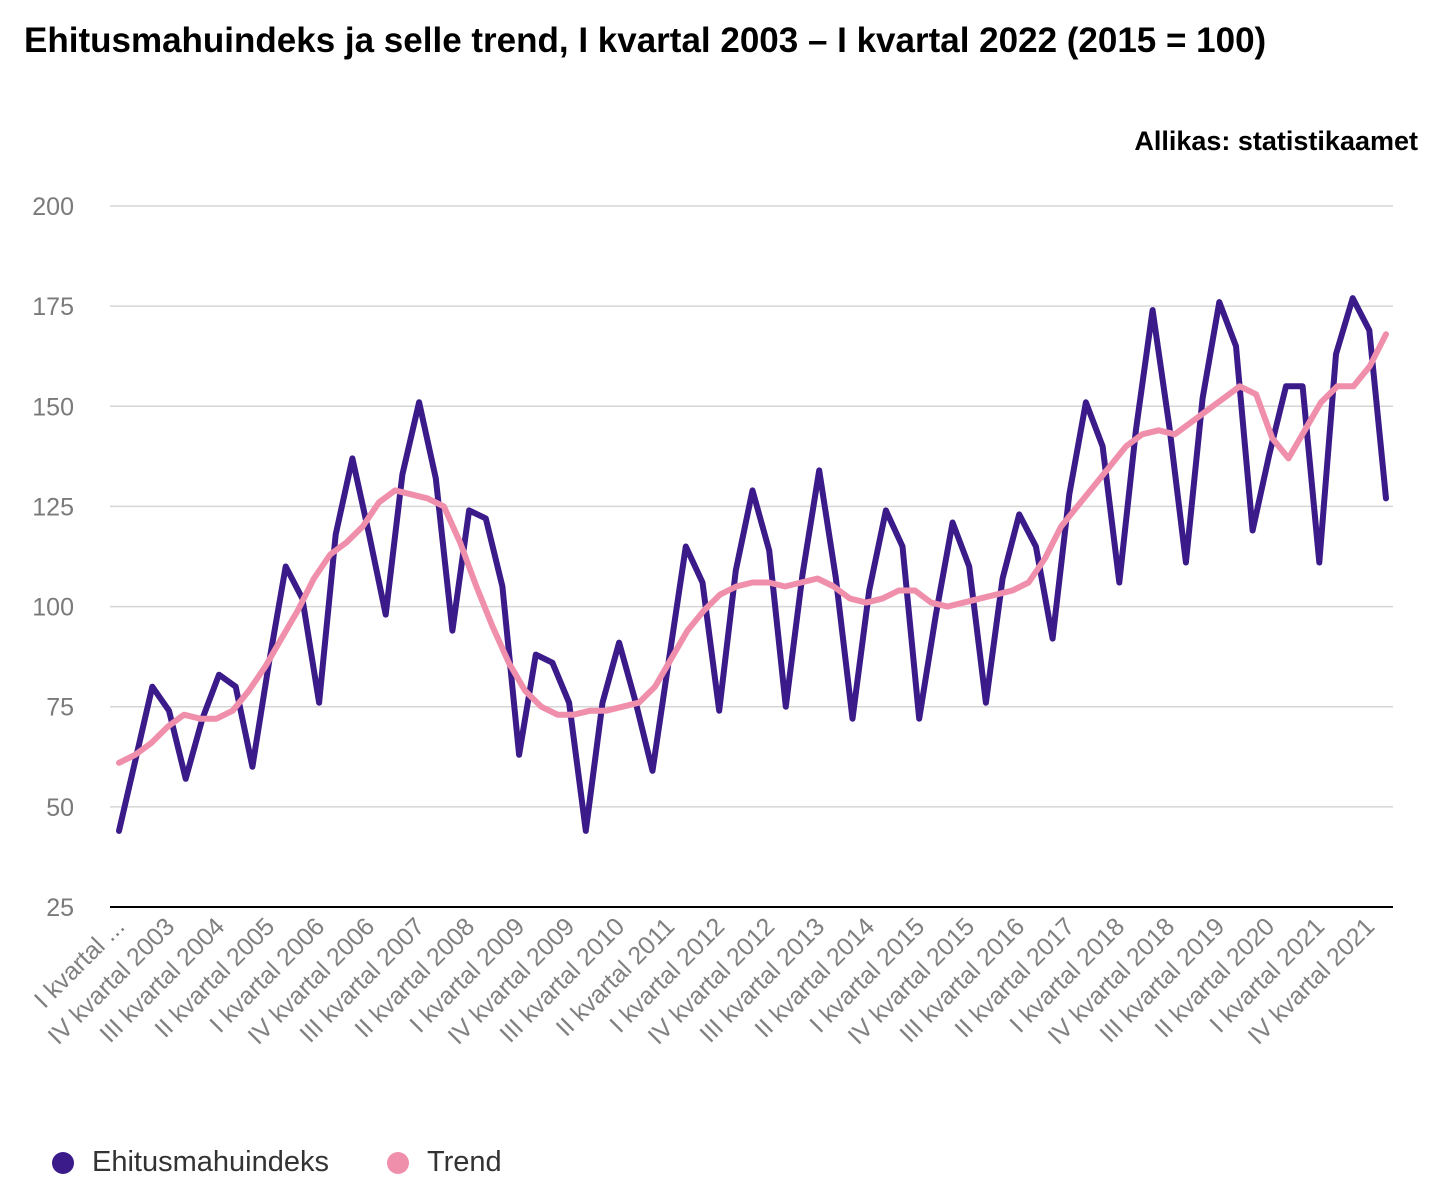  Describe the element at coordinates (60, 808) in the screenshot. I see `y-tick-label: 50` at that location.